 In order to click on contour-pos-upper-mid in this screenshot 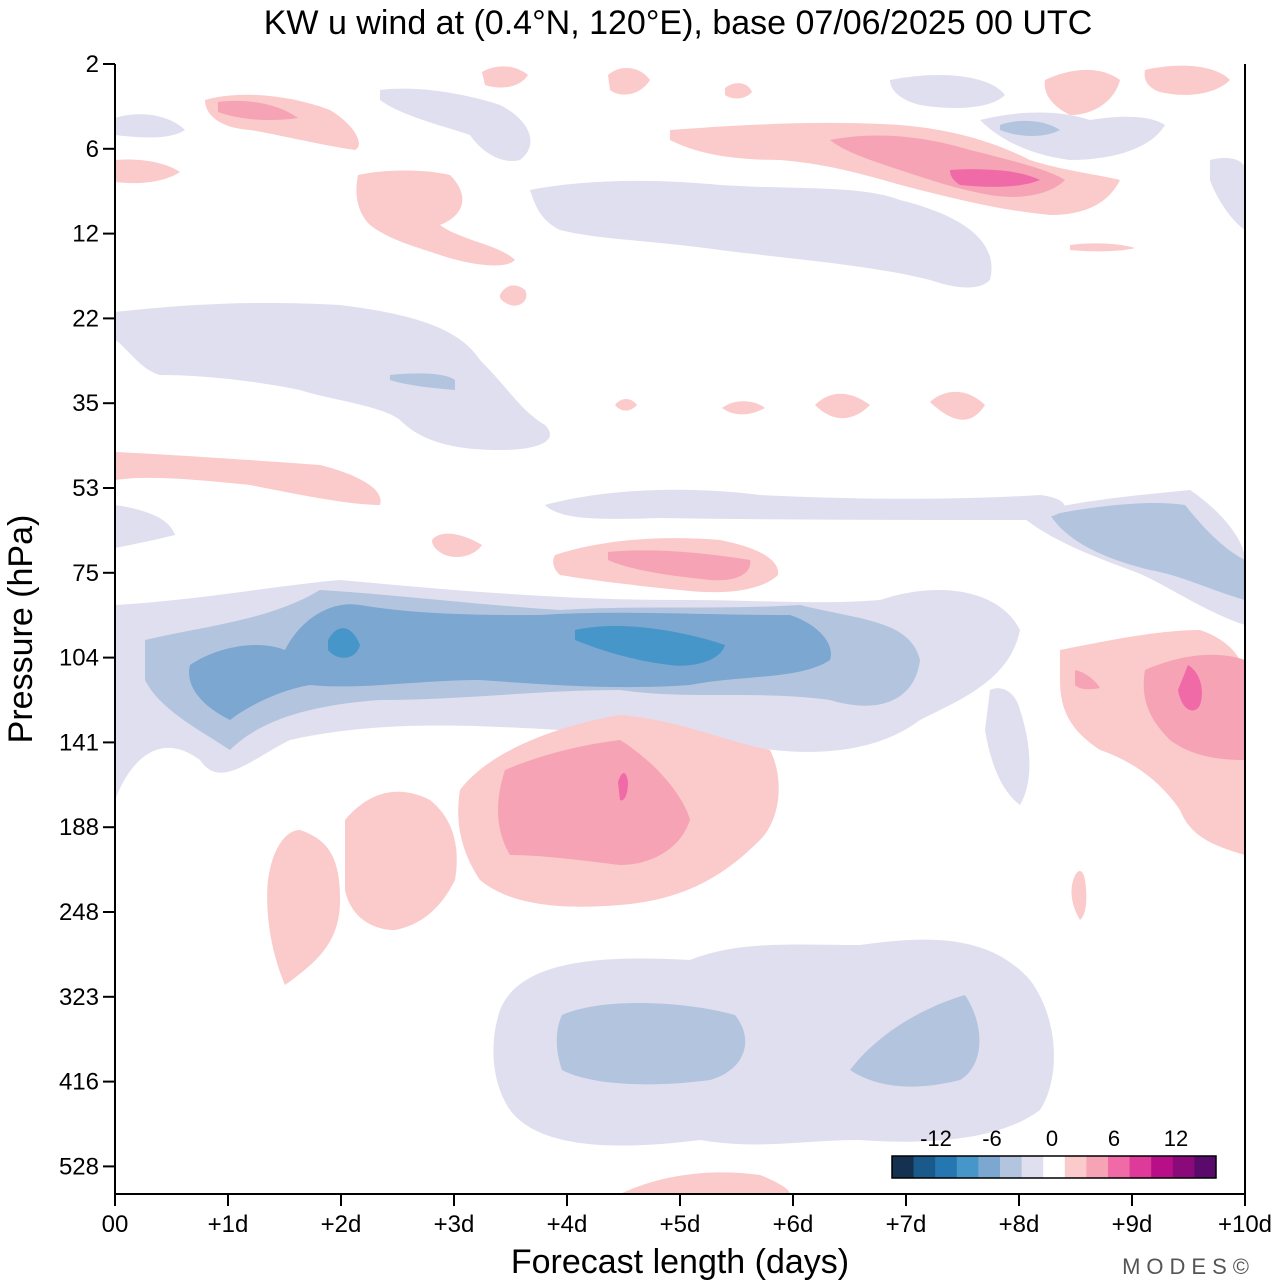, I will do `click(435, 218)`.